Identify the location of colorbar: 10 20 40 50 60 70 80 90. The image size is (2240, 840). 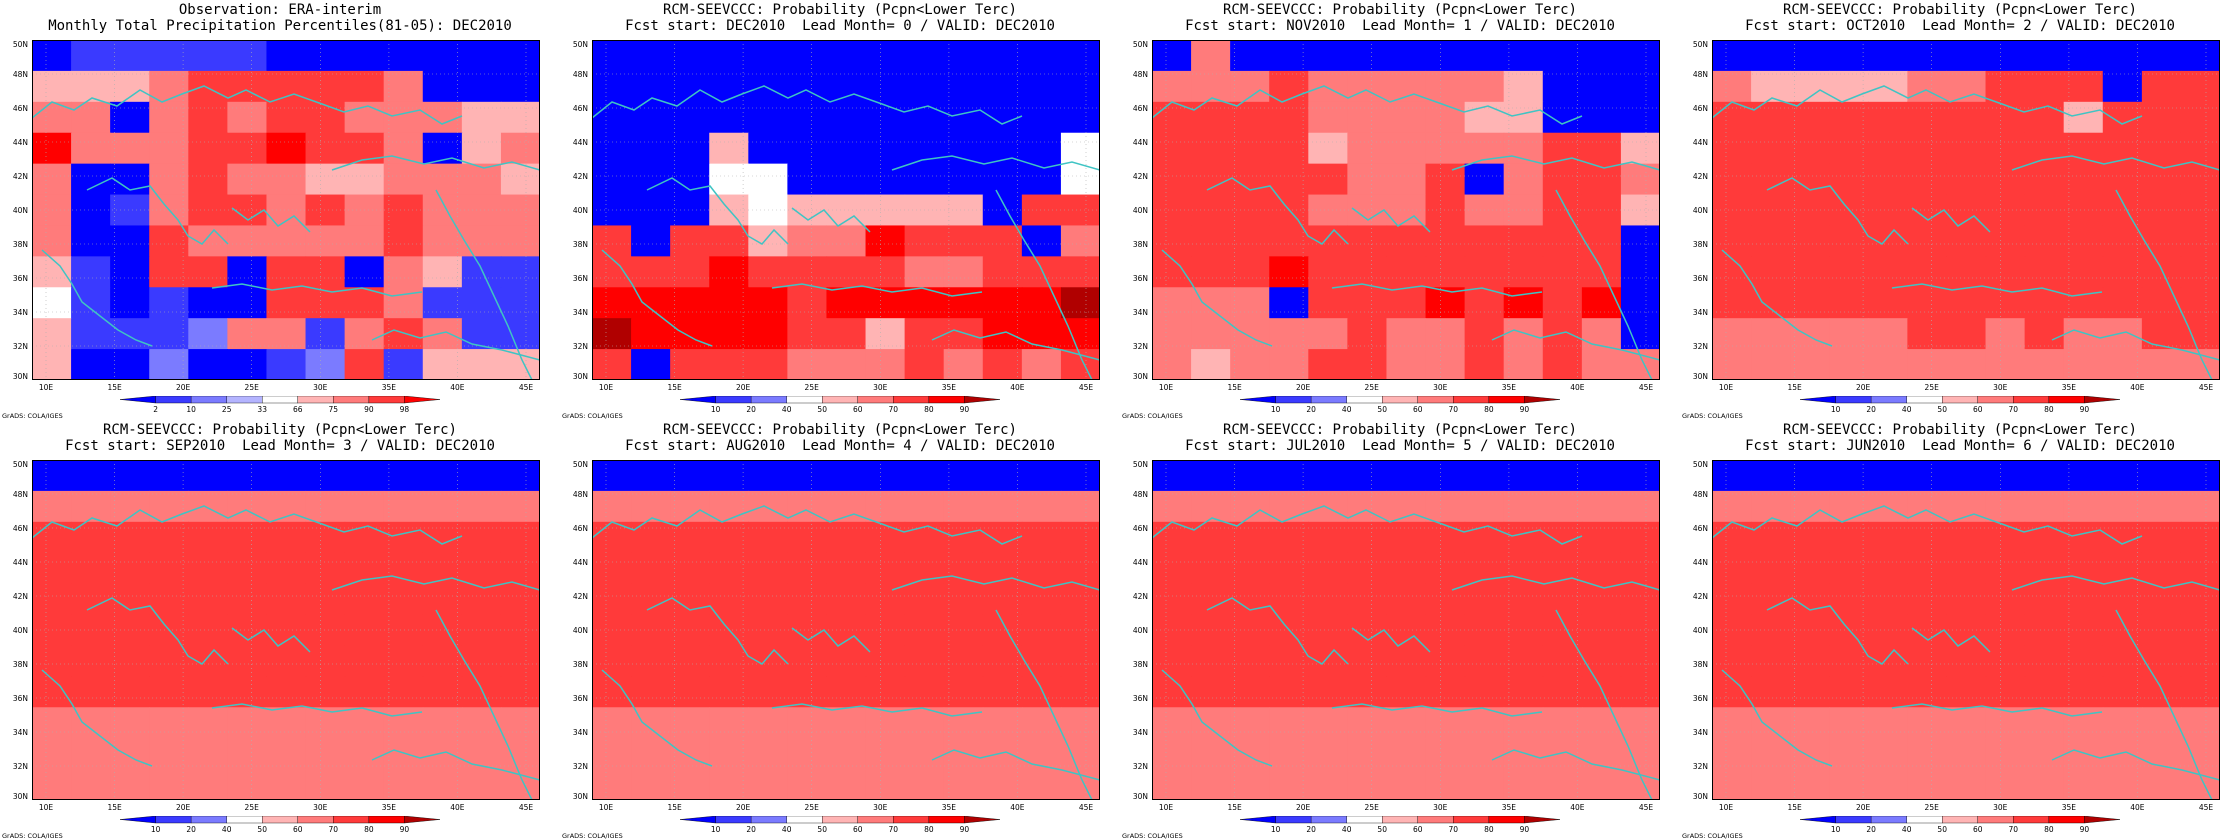
(840, 405).